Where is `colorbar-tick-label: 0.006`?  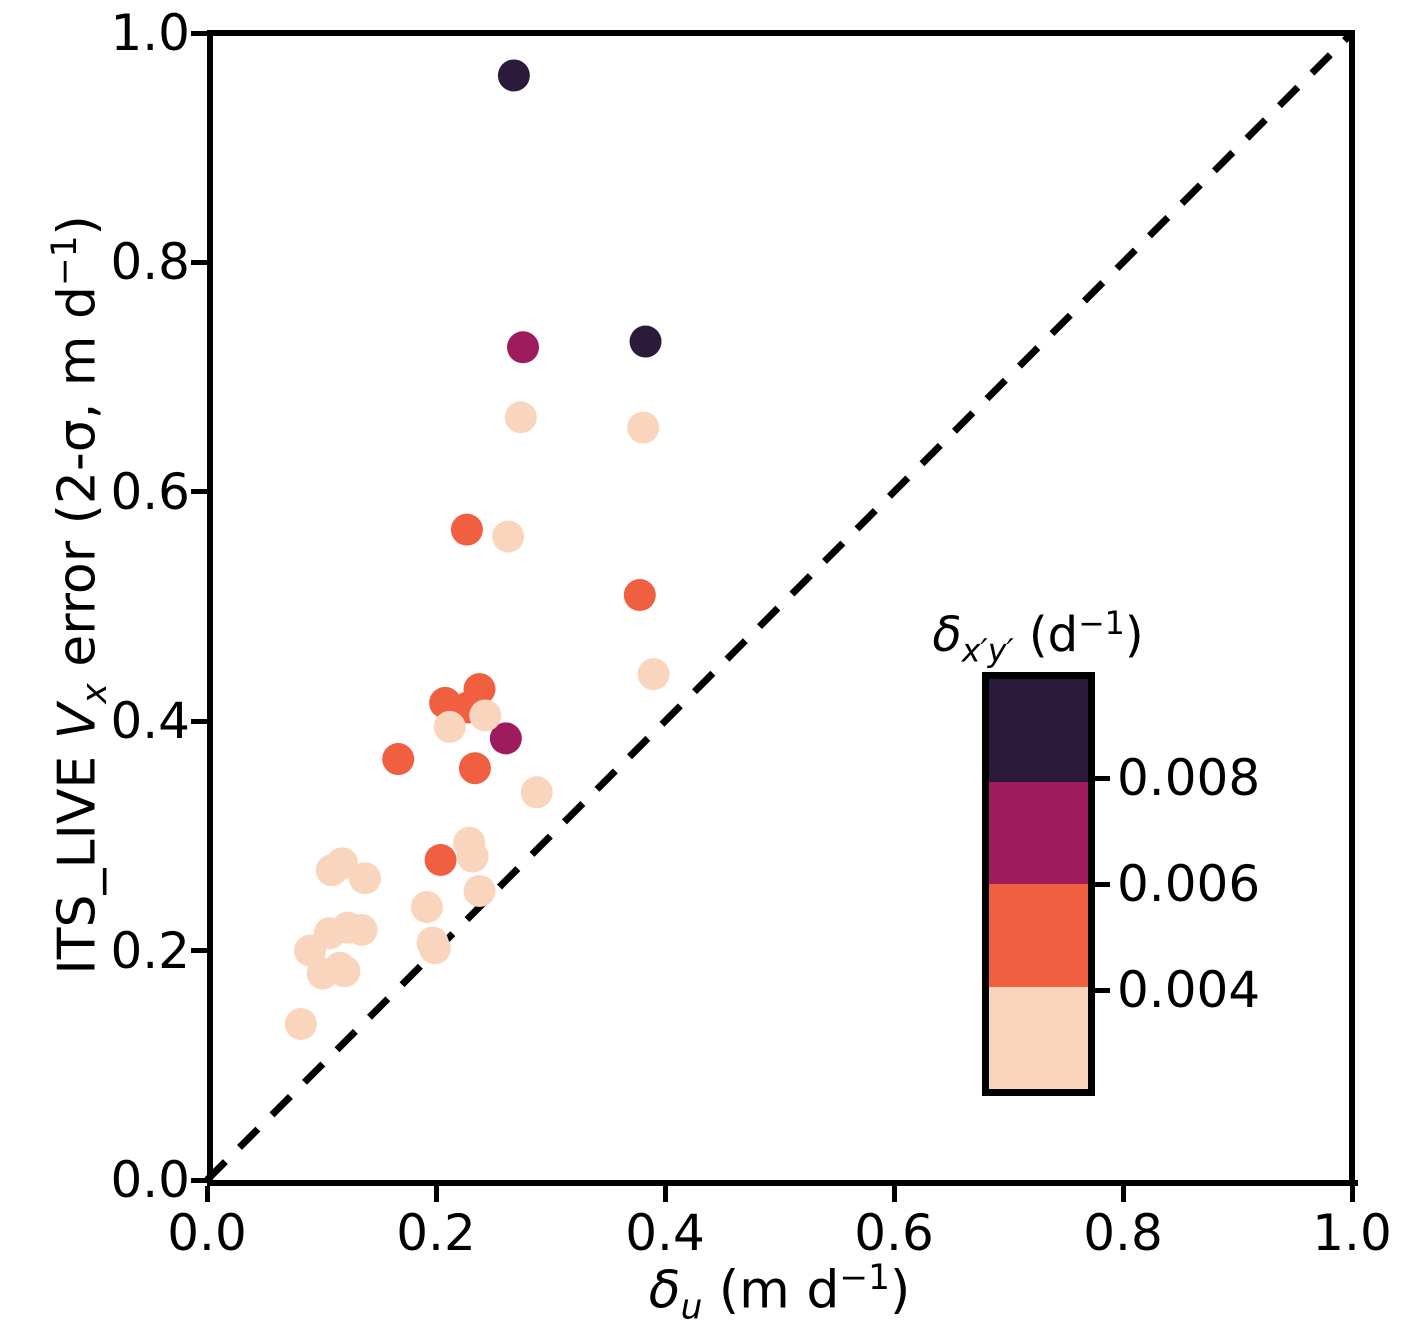
colorbar-tick-label: 0.006 is located at coordinates (1189, 884).